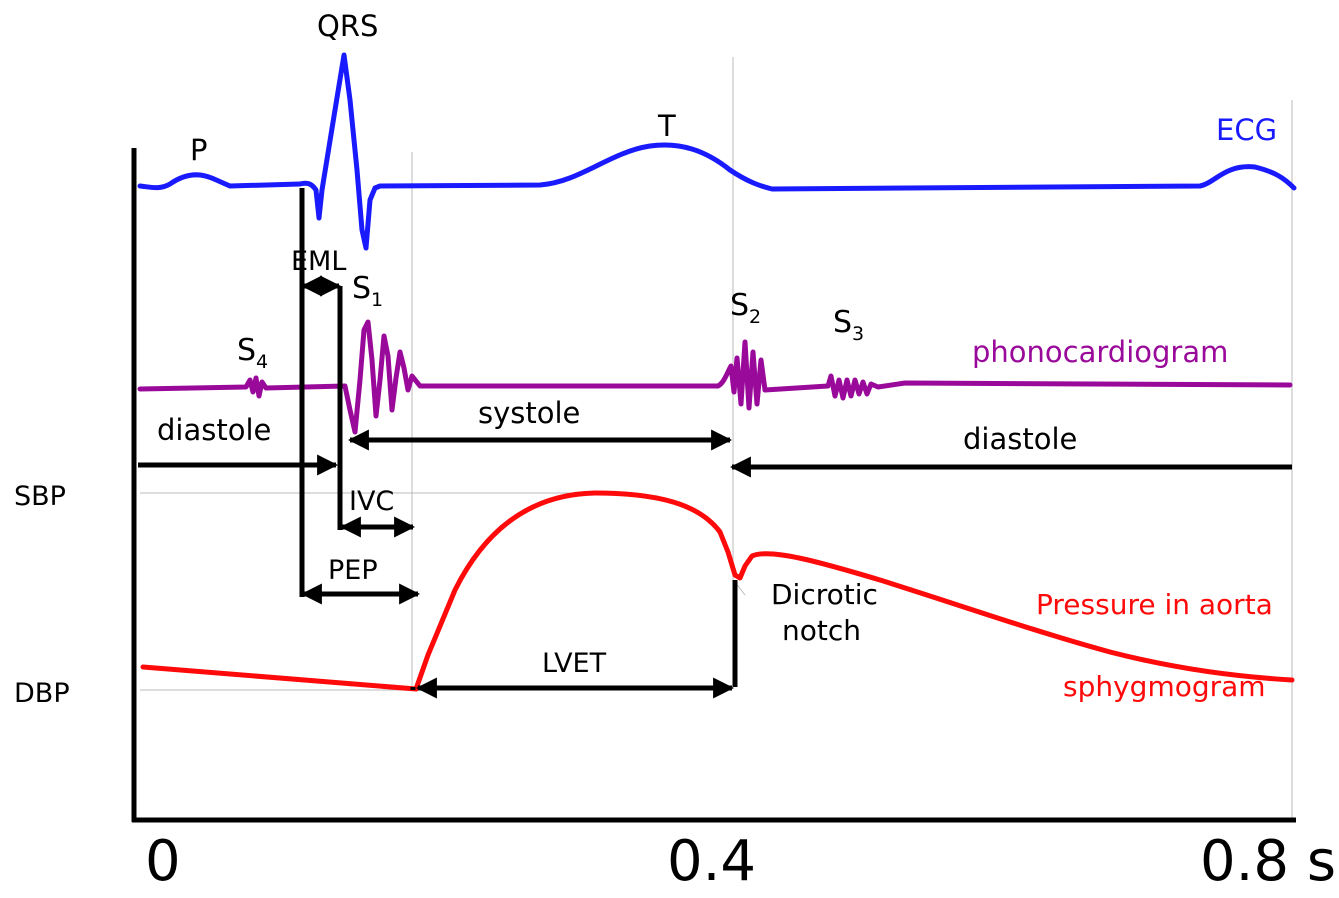  Describe the element at coordinates (371, 501) in the screenshot. I see `ivc-label: IVC` at that location.